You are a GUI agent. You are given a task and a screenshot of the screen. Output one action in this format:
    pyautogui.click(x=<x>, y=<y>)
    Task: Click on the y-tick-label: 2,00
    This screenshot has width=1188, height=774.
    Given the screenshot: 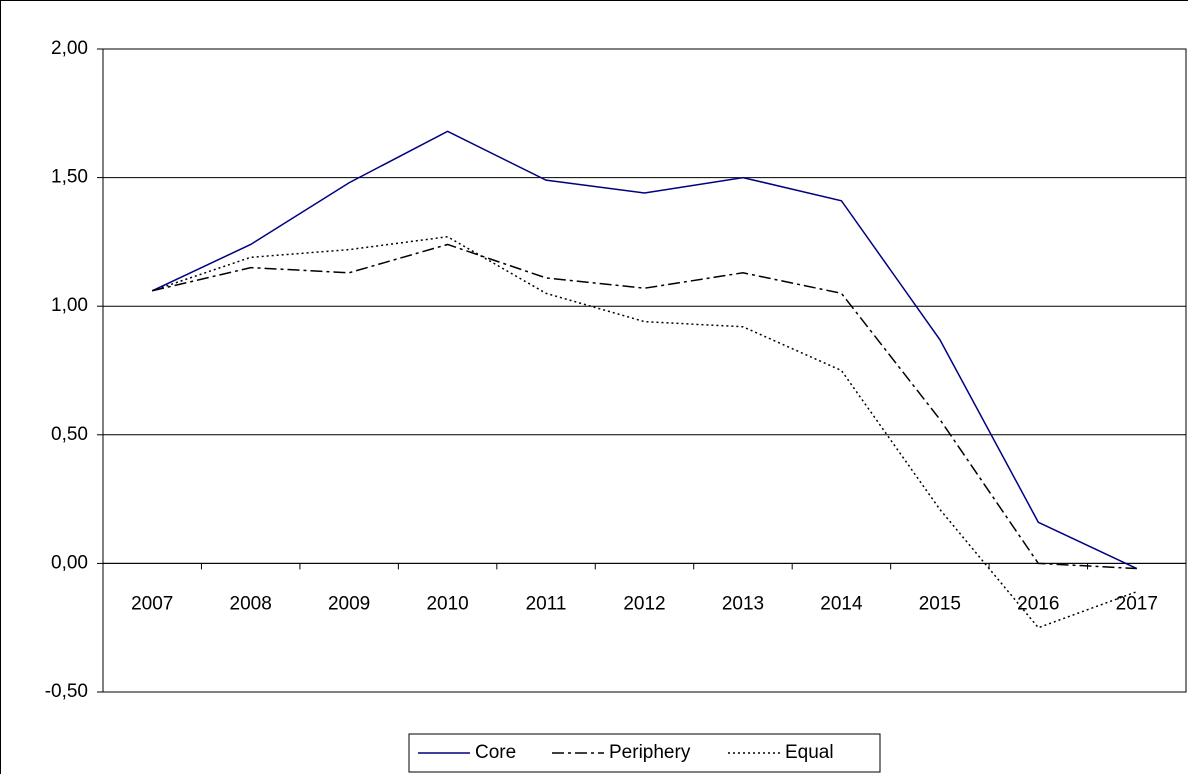 What is the action you would take?
    pyautogui.click(x=69, y=48)
    